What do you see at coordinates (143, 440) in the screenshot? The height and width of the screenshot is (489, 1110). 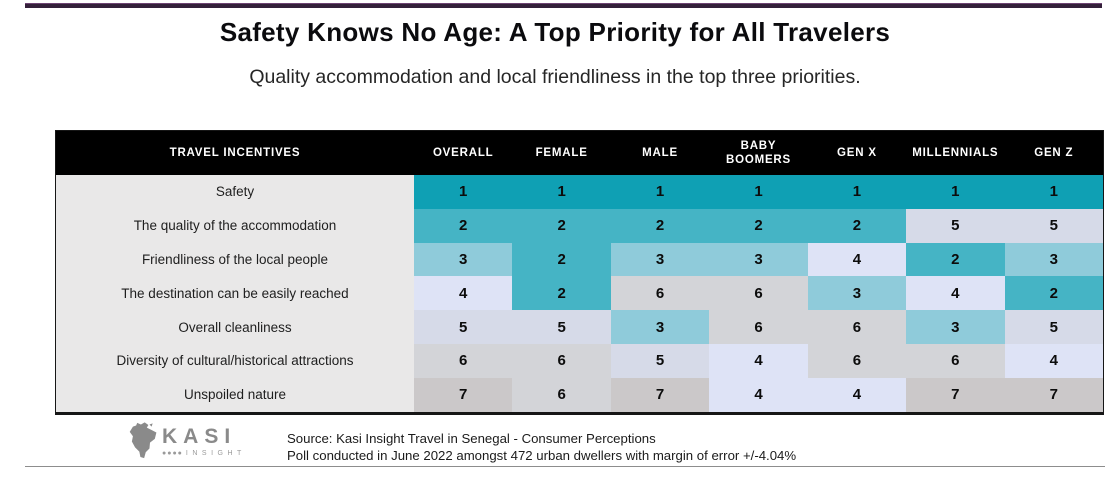 I see `africa-map-icon` at bounding box center [143, 440].